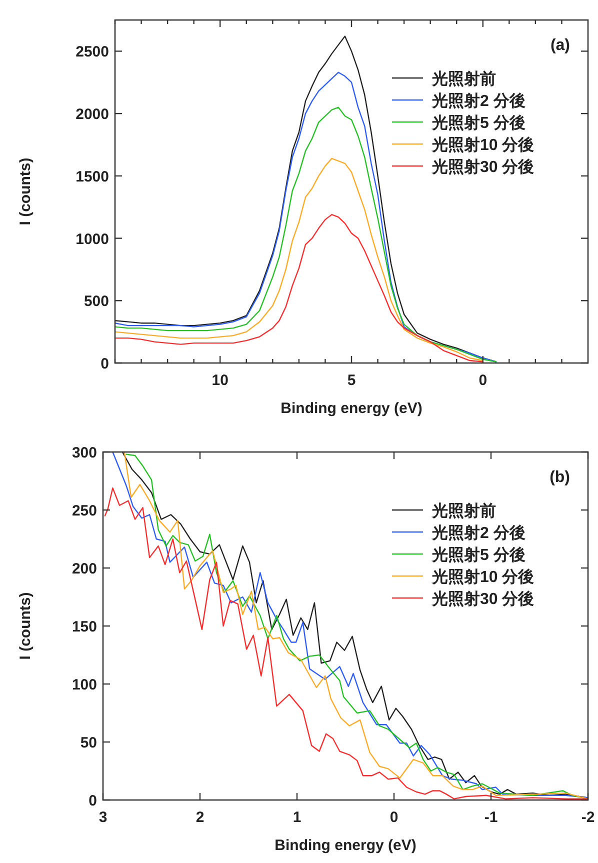 The height and width of the screenshot is (863, 598). Describe the element at coordinates (351, 380) in the screenshot. I see `x-tick-label: 5` at that location.